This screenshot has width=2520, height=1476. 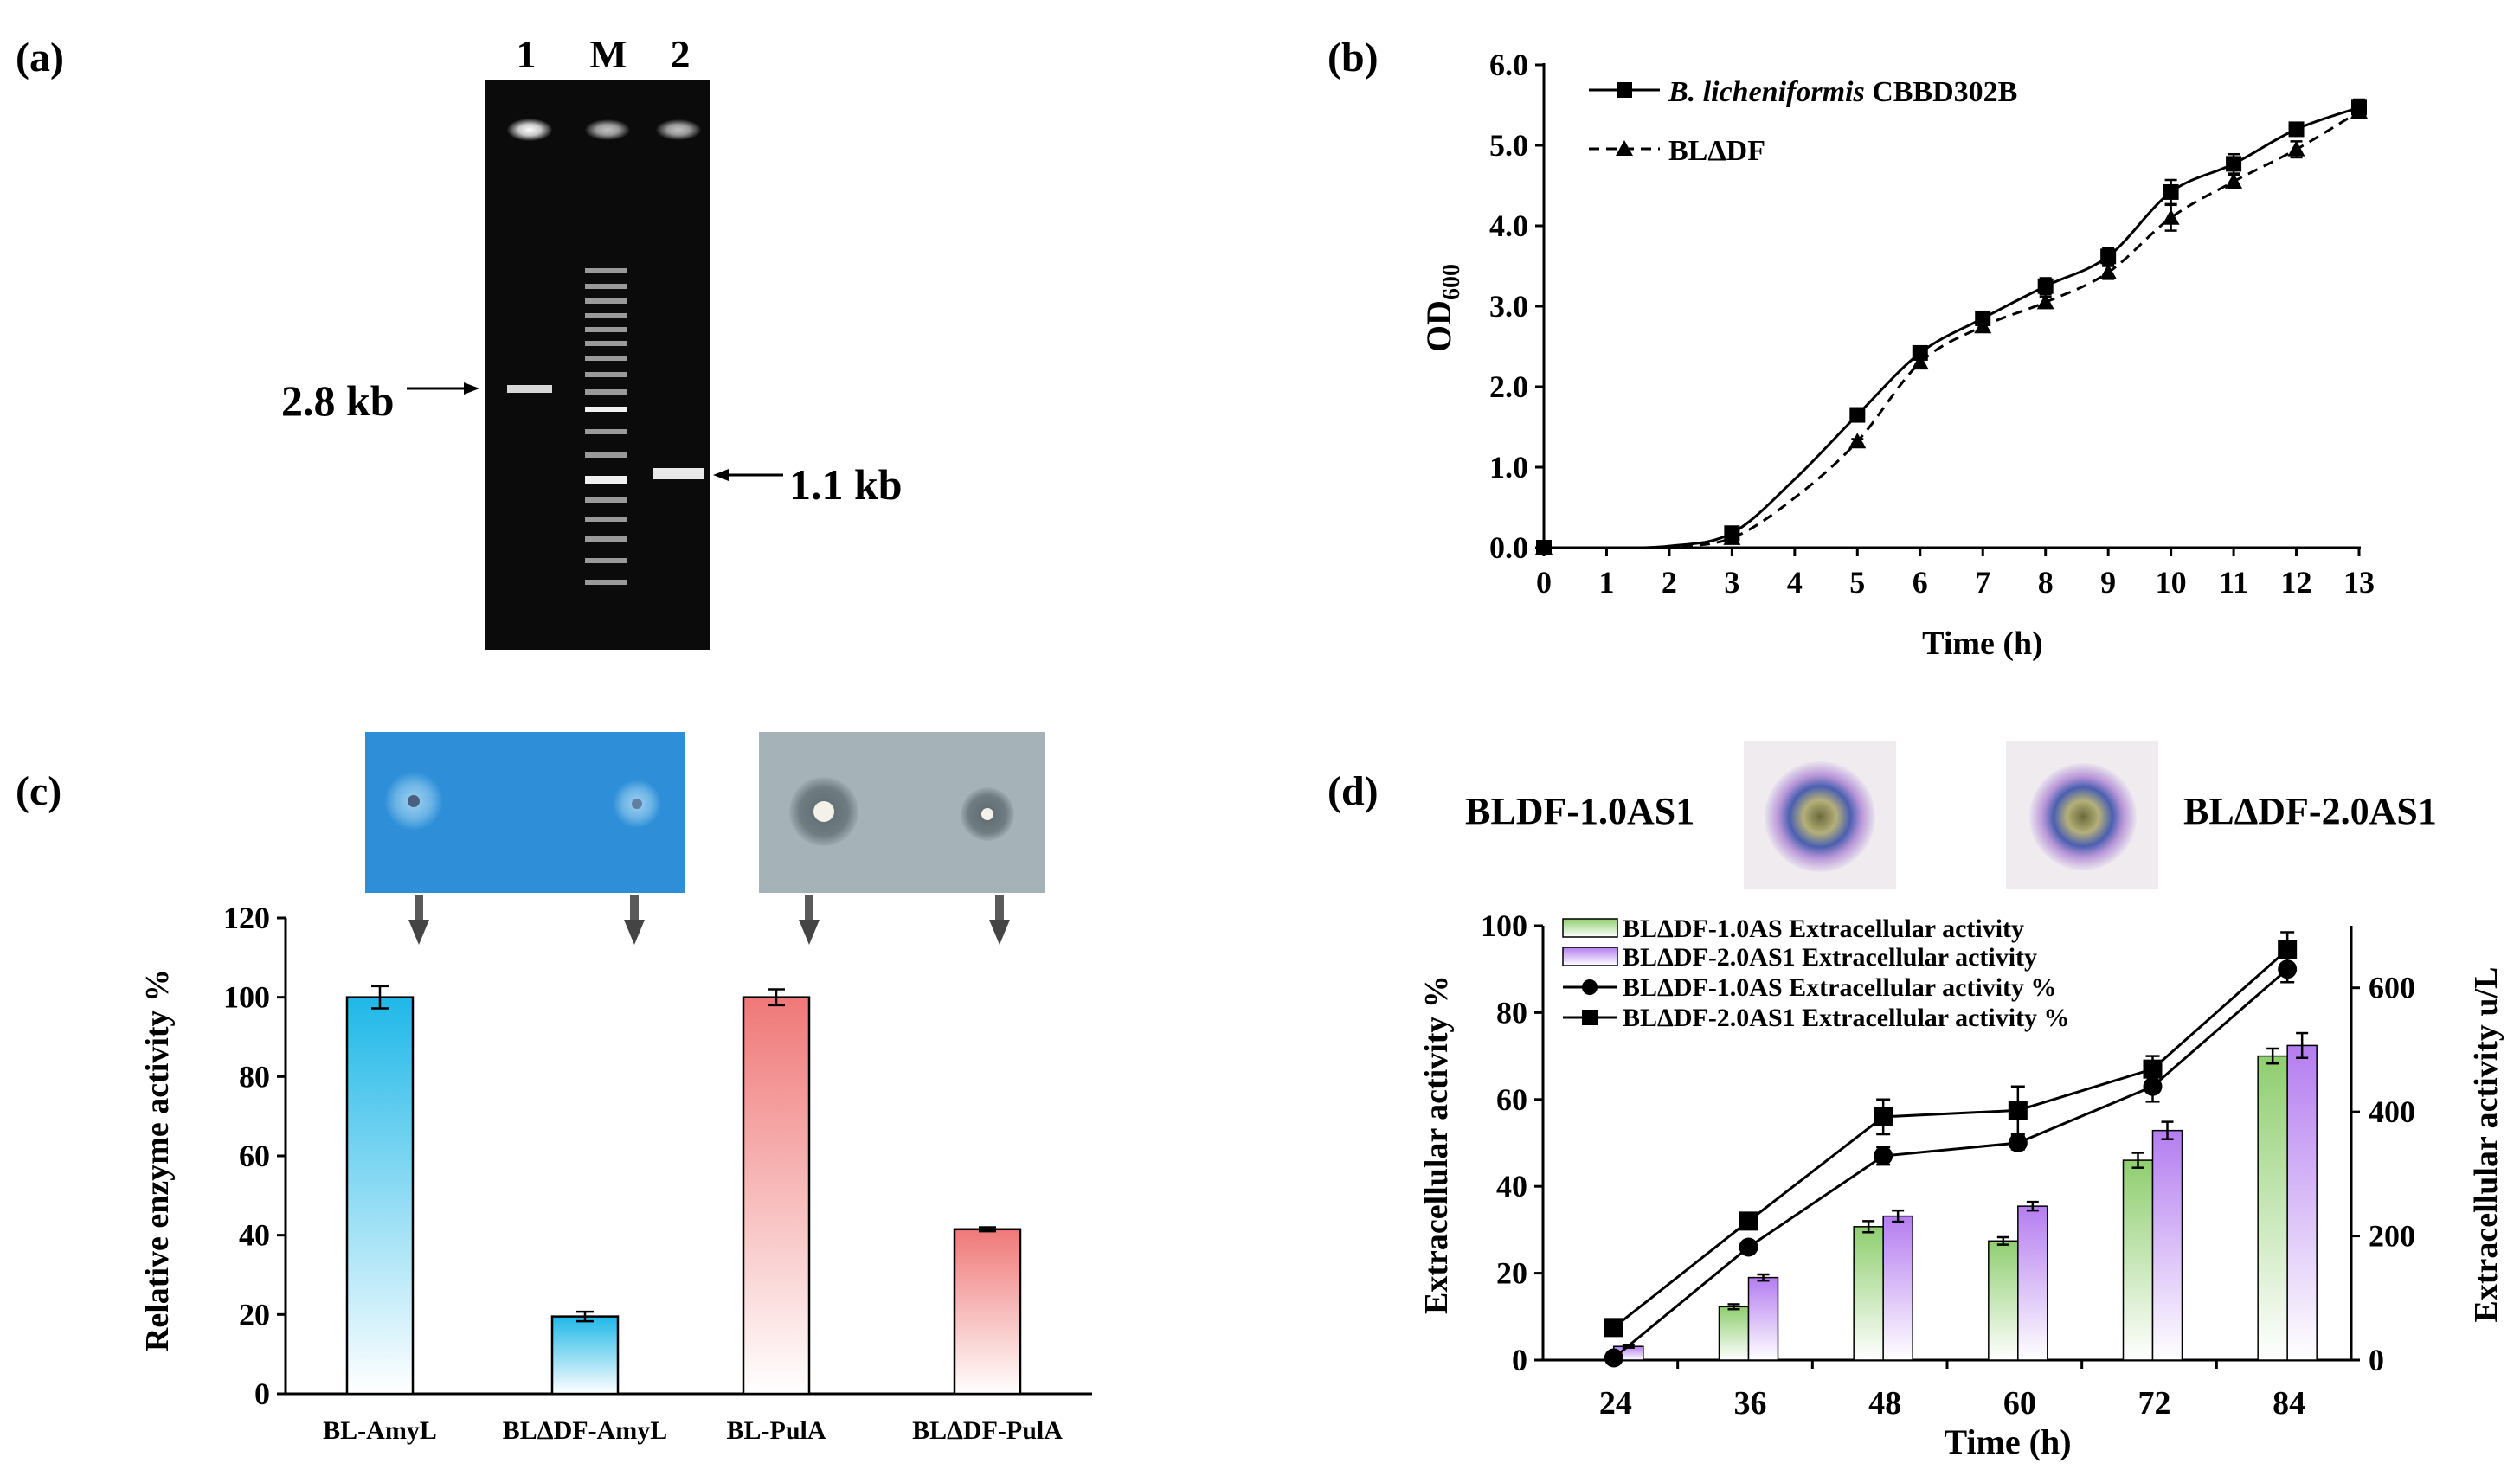 What do you see at coordinates (2310, 811) in the screenshot?
I see `photo-label-2: BLΔDF-2.0AS1` at bounding box center [2310, 811].